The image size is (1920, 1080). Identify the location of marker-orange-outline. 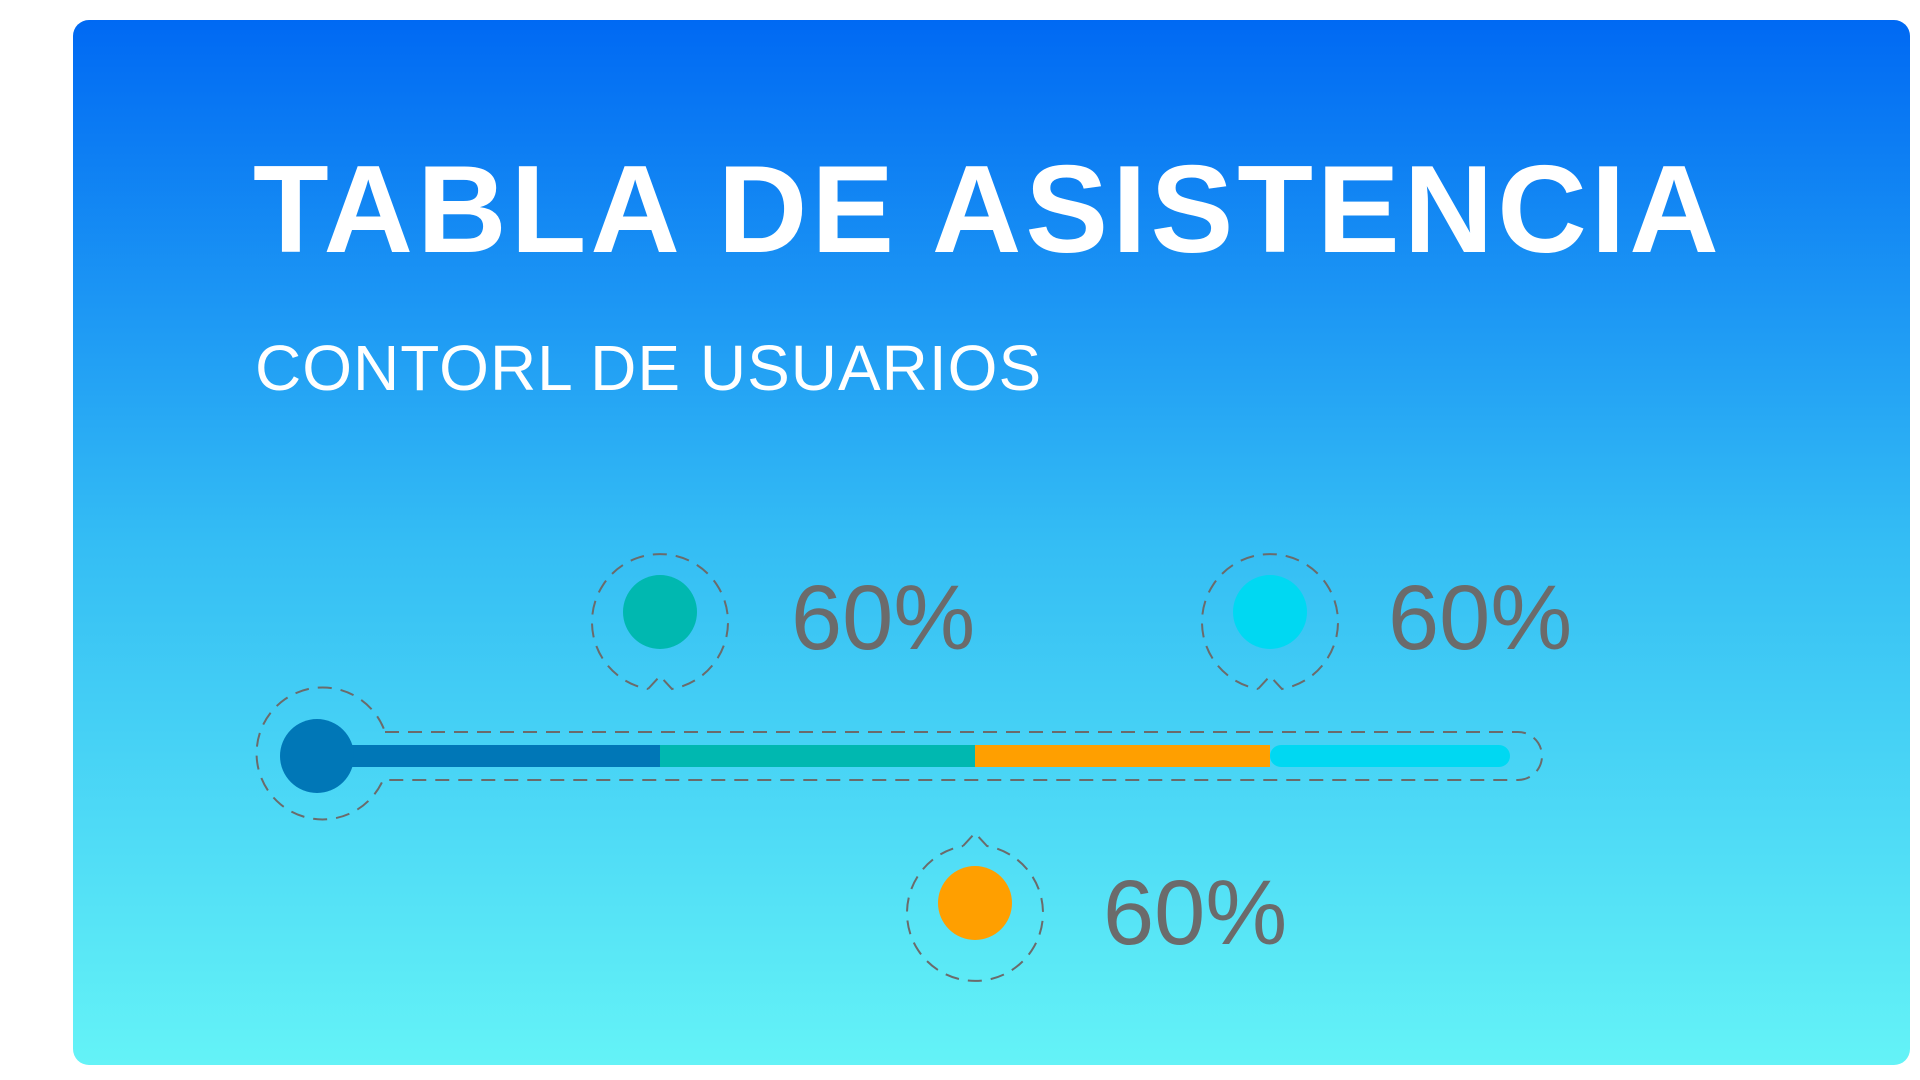
(975, 906).